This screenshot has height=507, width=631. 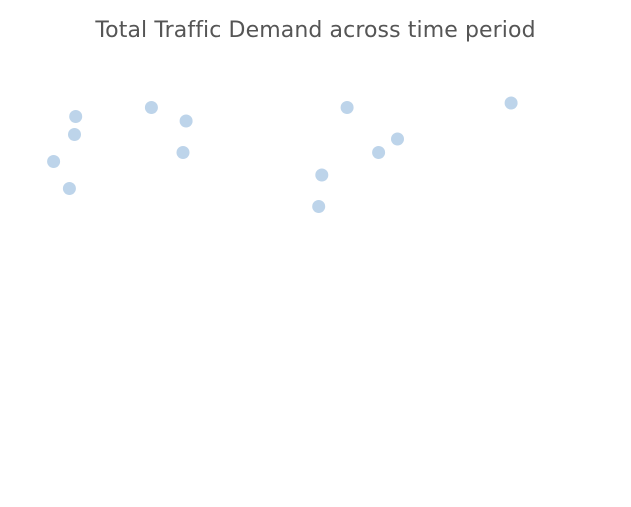 What do you see at coordinates (315, 30) in the screenshot?
I see `chart-title: Total Traffic Demand across time period` at bounding box center [315, 30].